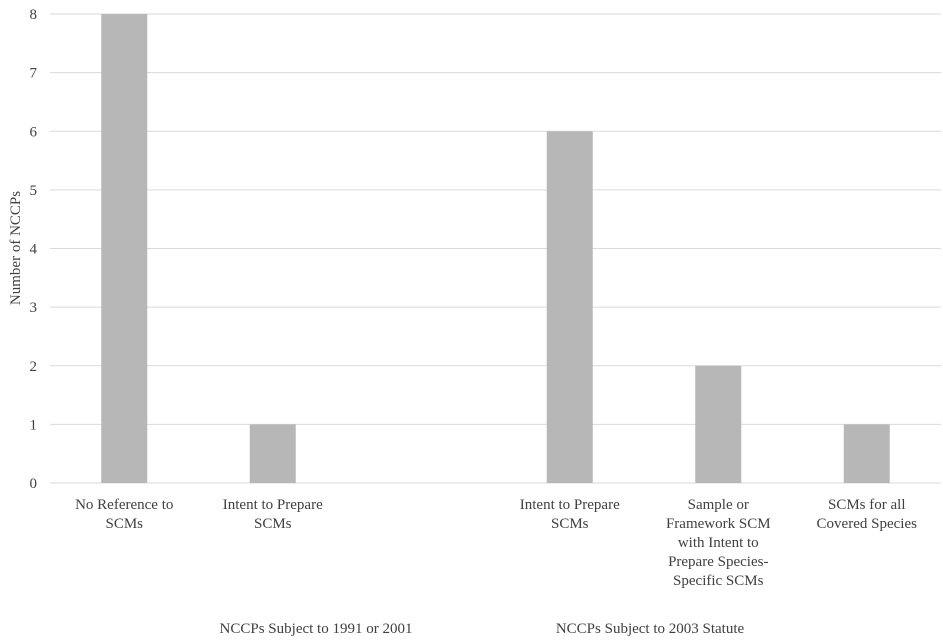 This screenshot has height=644, width=943. I want to click on x-category-label: No Reference to SCMs, so click(124, 514).